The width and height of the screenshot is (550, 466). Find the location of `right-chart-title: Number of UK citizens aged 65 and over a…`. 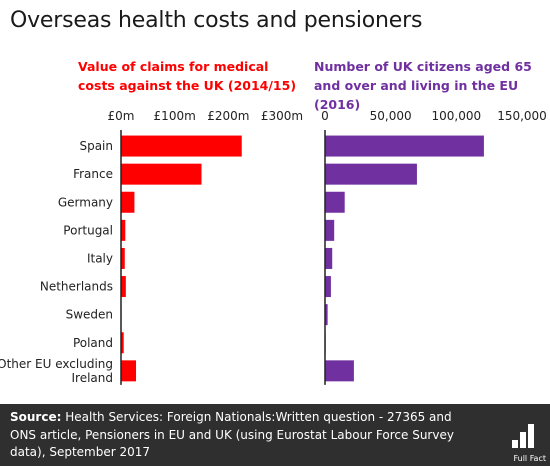

right-chart-title: Number of UK citizens aged 65 and over a… is located at coordinates (423, 85).